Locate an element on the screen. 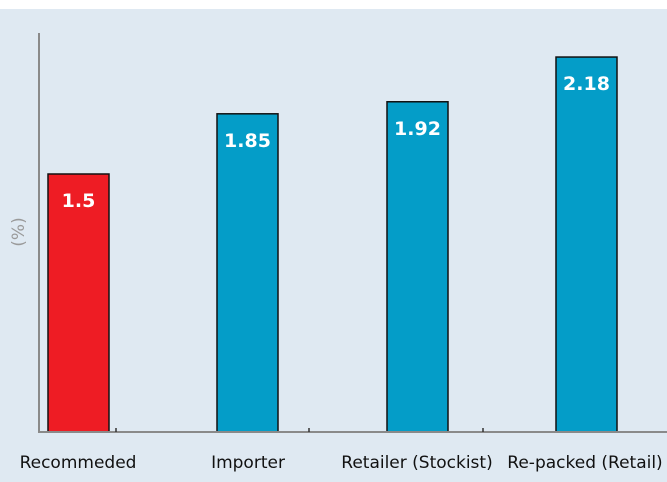 This screenshot has height=482, width=667. category-label-1: Recommeded is located at coordinates (78, 463).